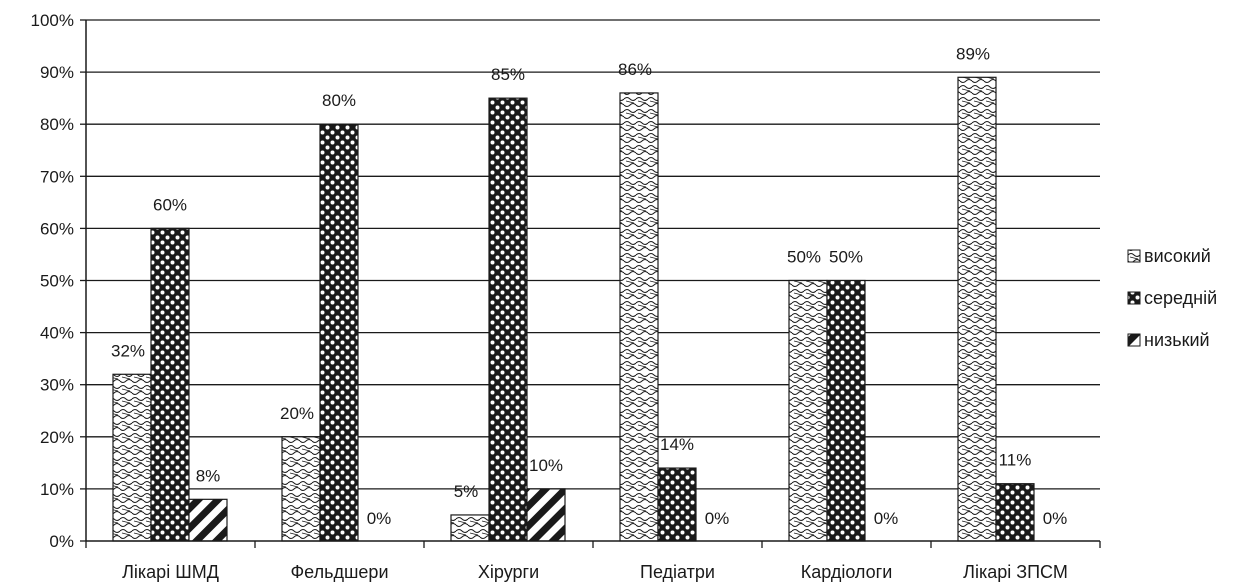  I want to click on y-axis-tick-labels: 0% 10% 20% 30% 40% 50% 60% 70% 80% 90% 100%, so click(52, 281).